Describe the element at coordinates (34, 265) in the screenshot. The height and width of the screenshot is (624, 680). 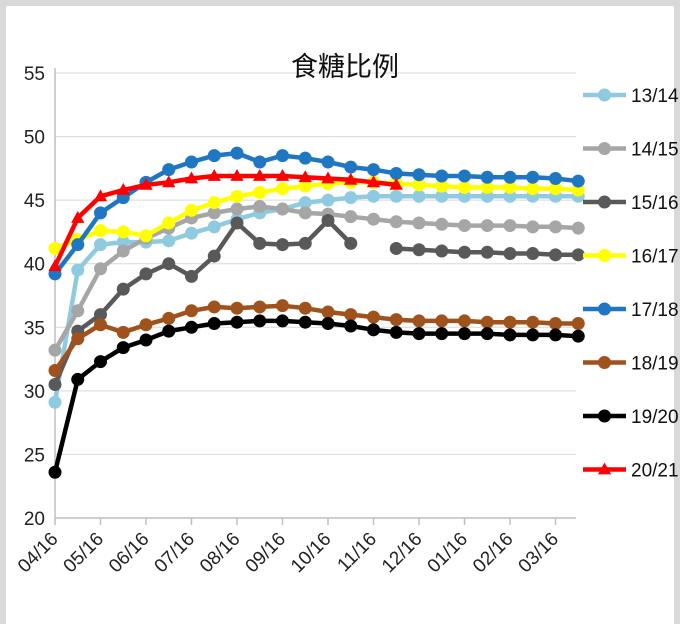
I see `y-tick-label: 40` at that location.